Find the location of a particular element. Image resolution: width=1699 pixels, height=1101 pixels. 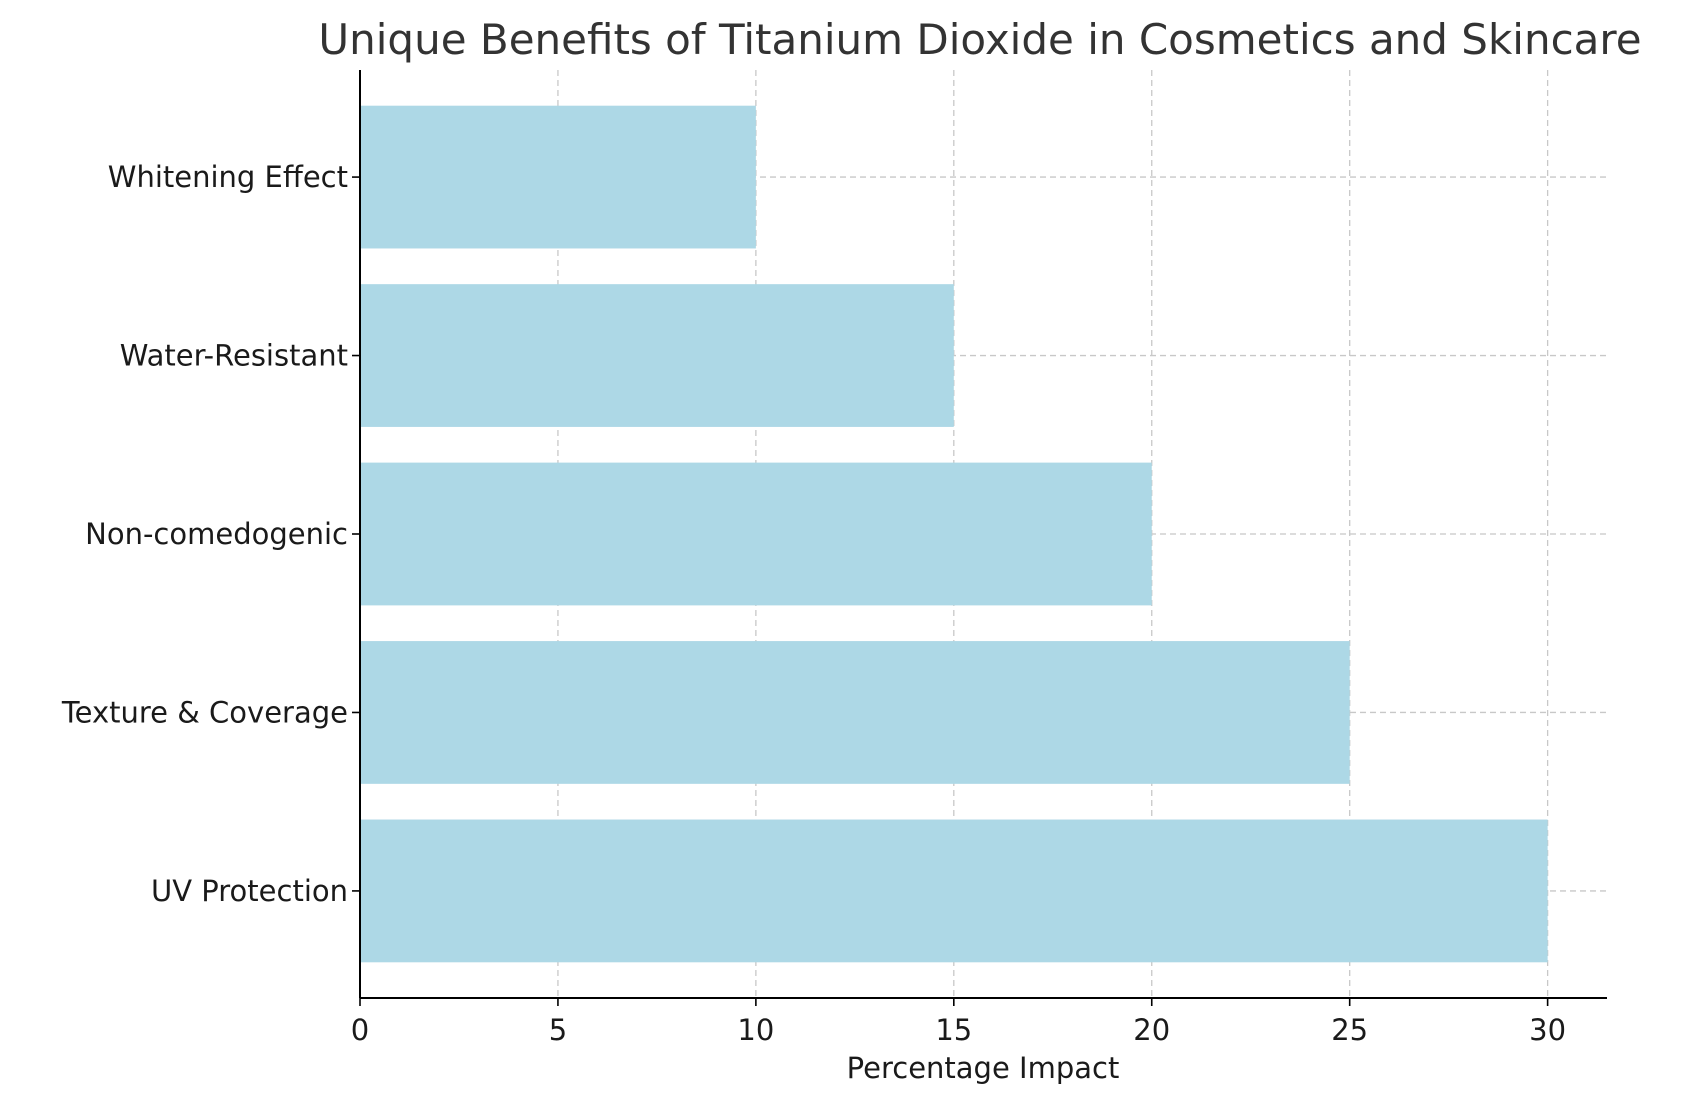

x-axis-label: Percentage Impact is located at coordinates (983, 1068).